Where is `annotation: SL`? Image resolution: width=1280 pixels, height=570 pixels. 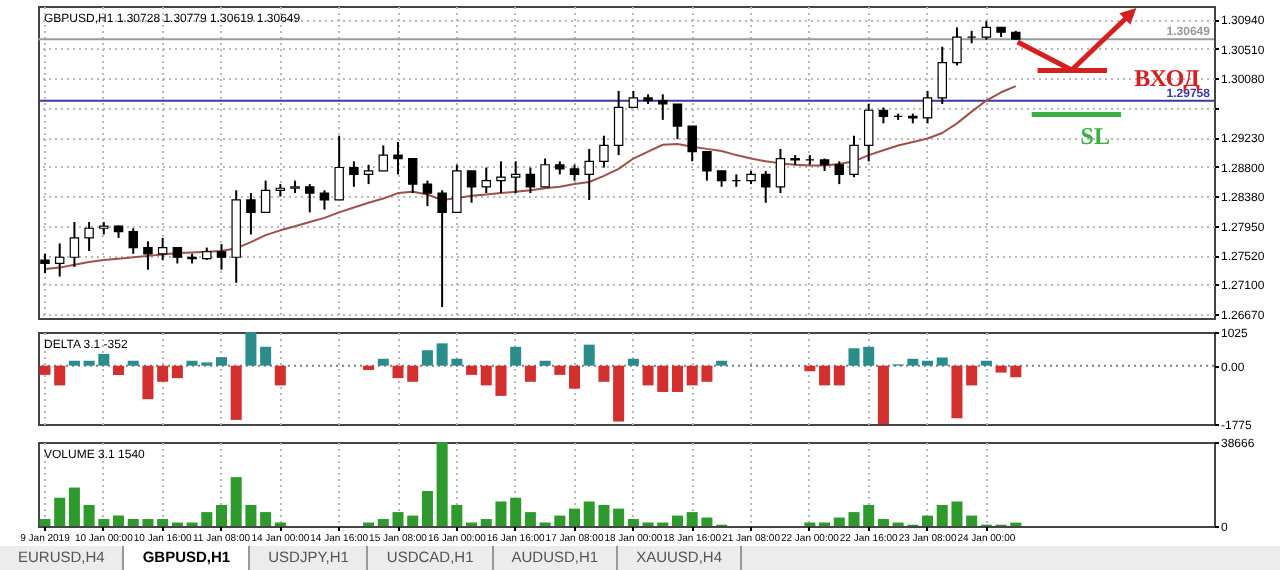 annotation: SL is located at coordinates (1095, 136).